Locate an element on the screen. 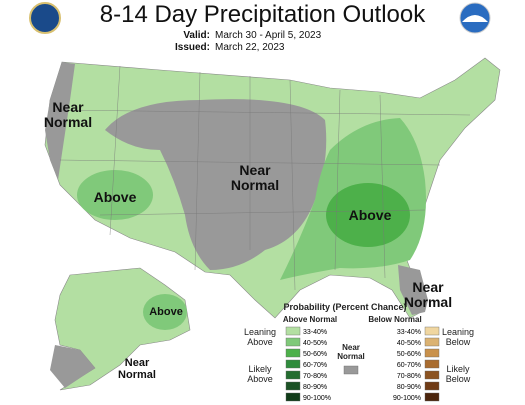 This screenshot has height=405, width=525. alaska-near-normal is located at coordinates (72, 366).